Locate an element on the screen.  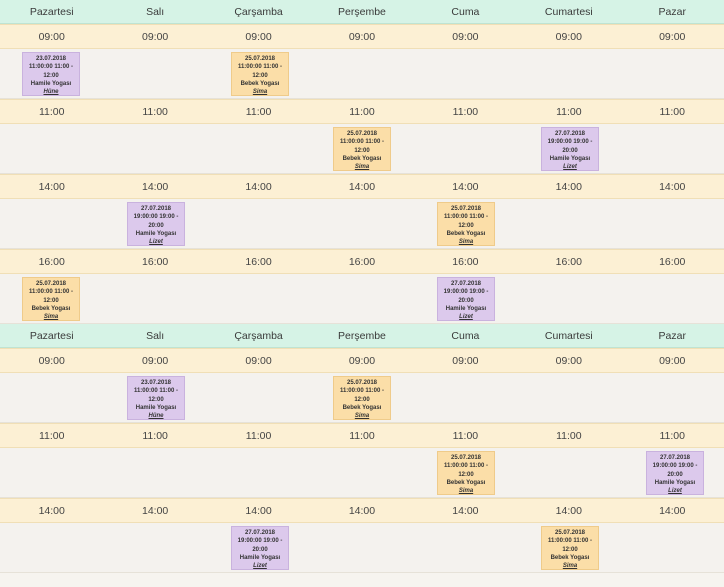
day-header: Perşembe is located at coordinates (362, 335).